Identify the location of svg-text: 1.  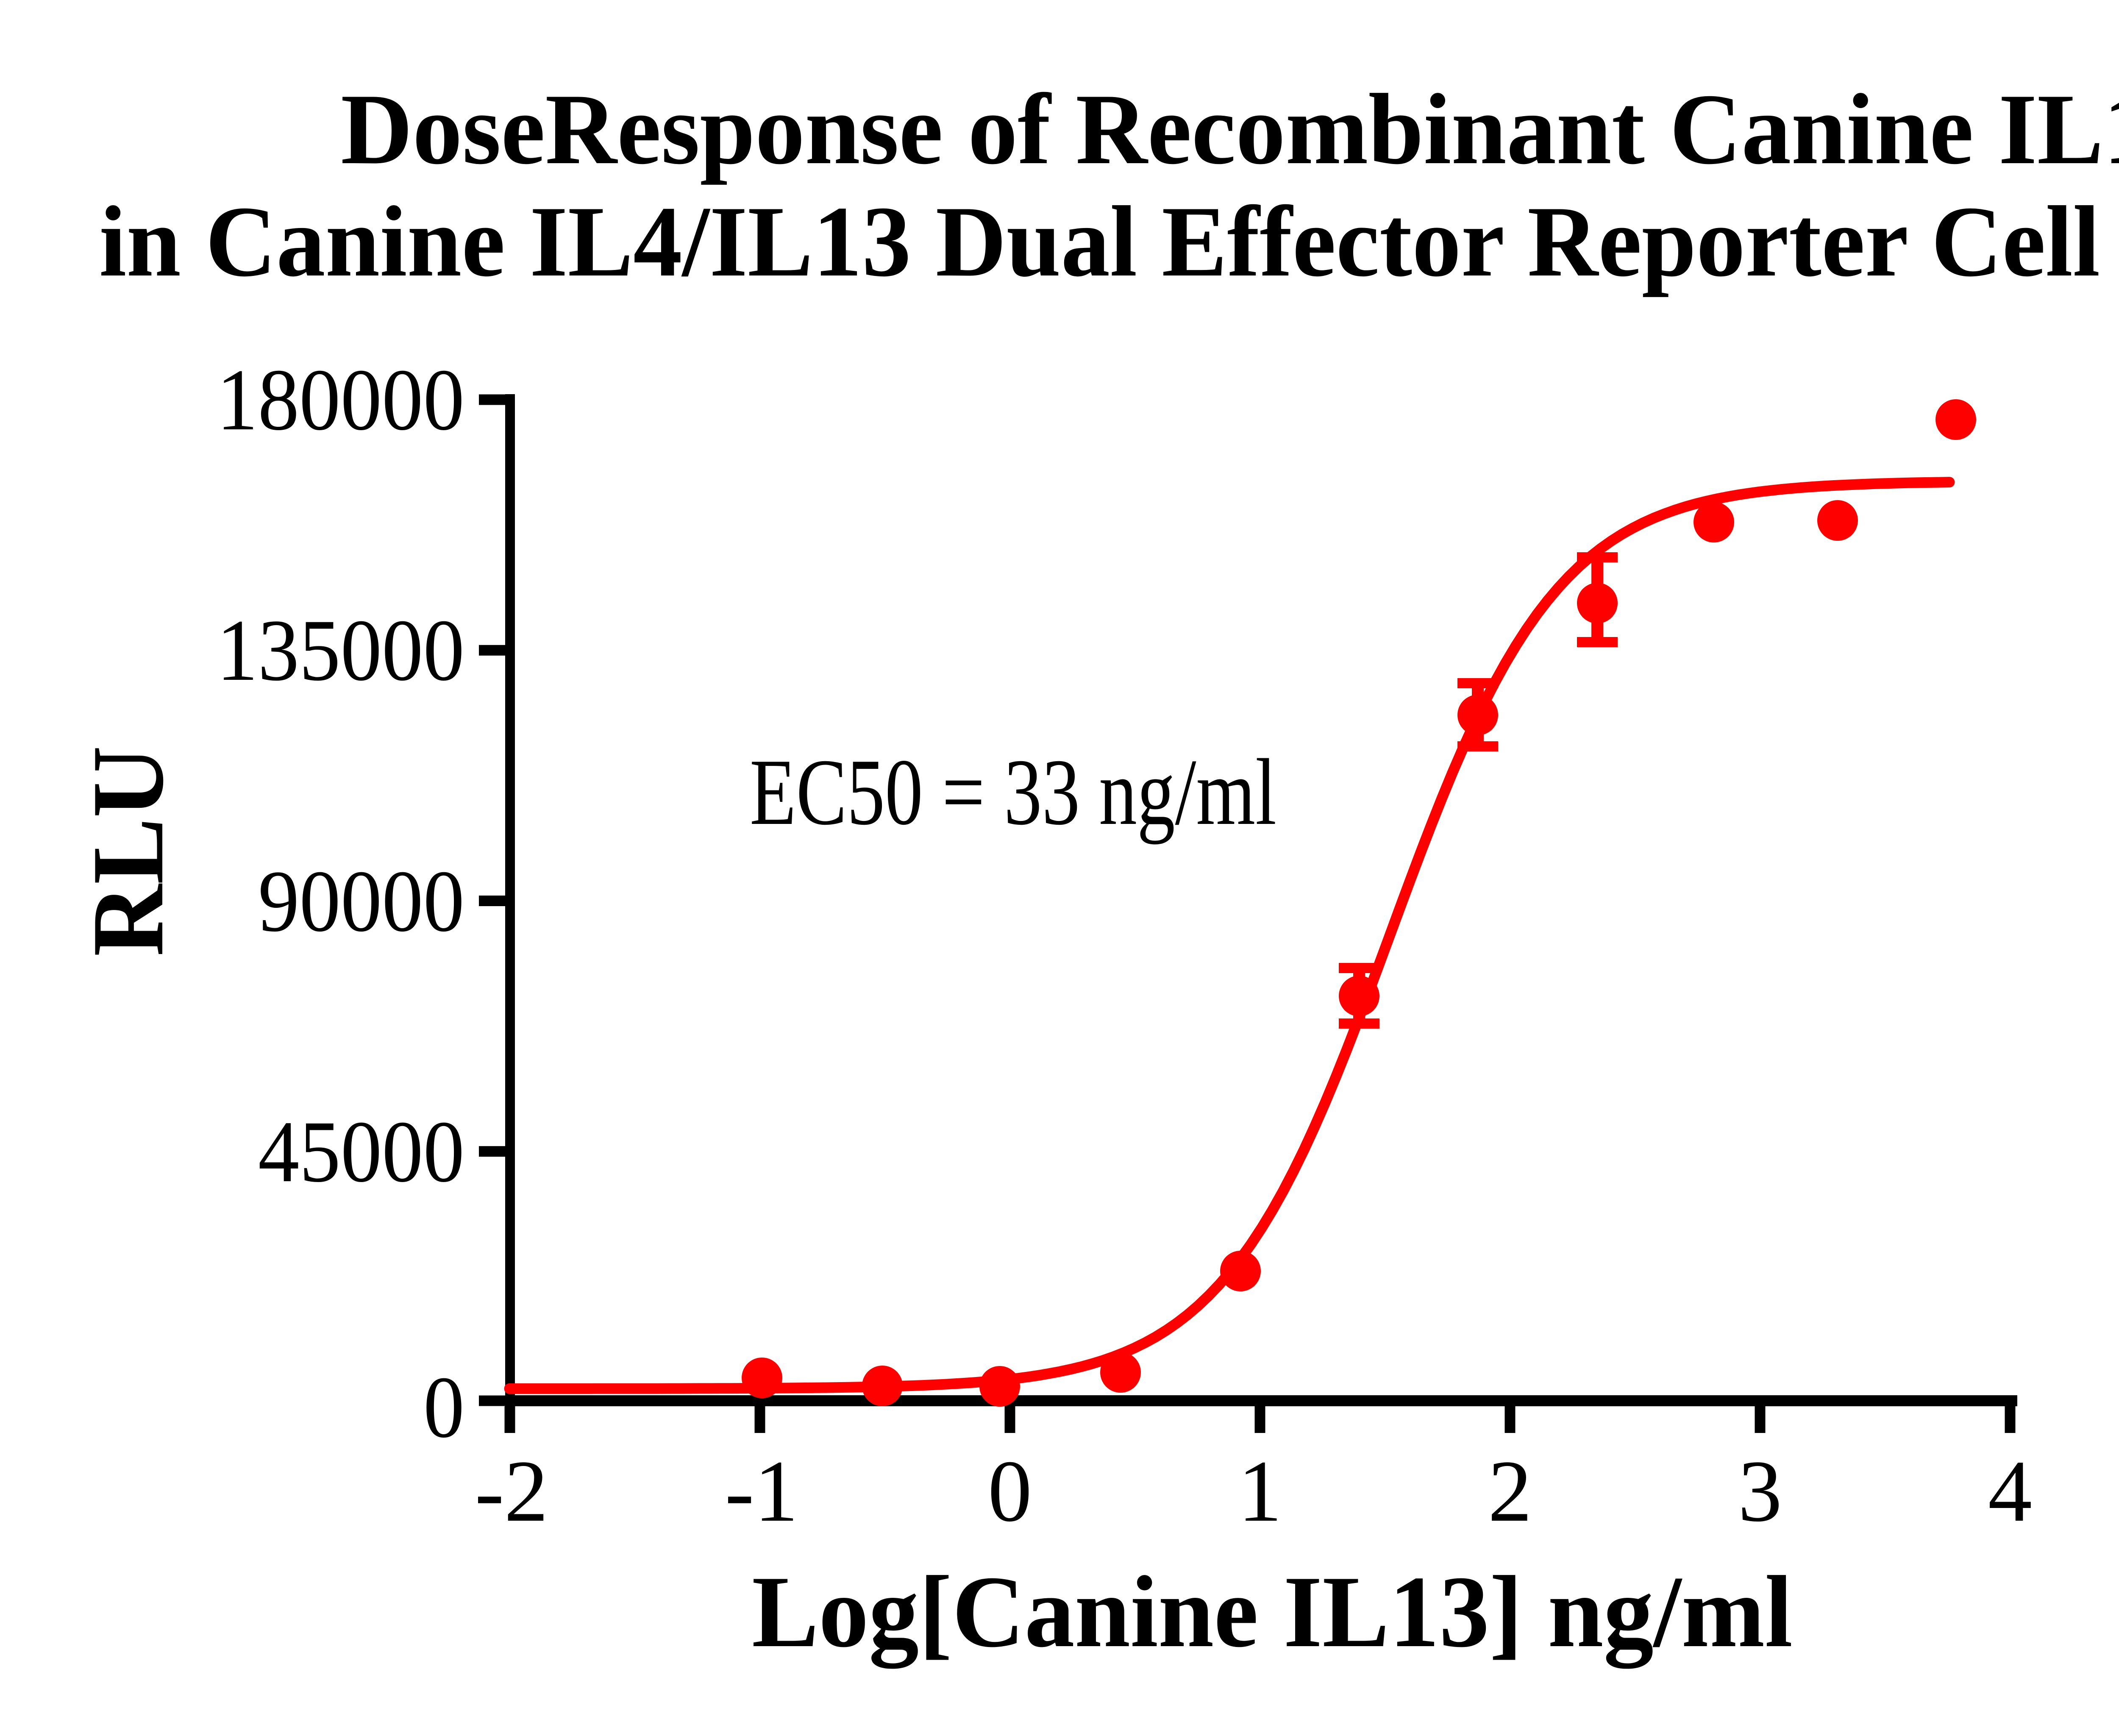
(1260, 1491).